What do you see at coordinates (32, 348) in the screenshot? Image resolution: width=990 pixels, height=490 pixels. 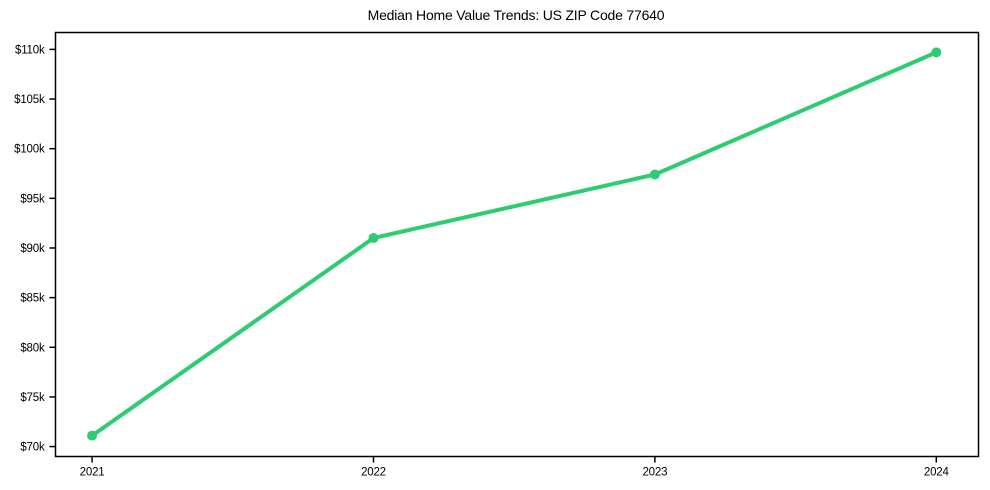 I see `y-tick-label: $80k` at bounding box center [32, 348].